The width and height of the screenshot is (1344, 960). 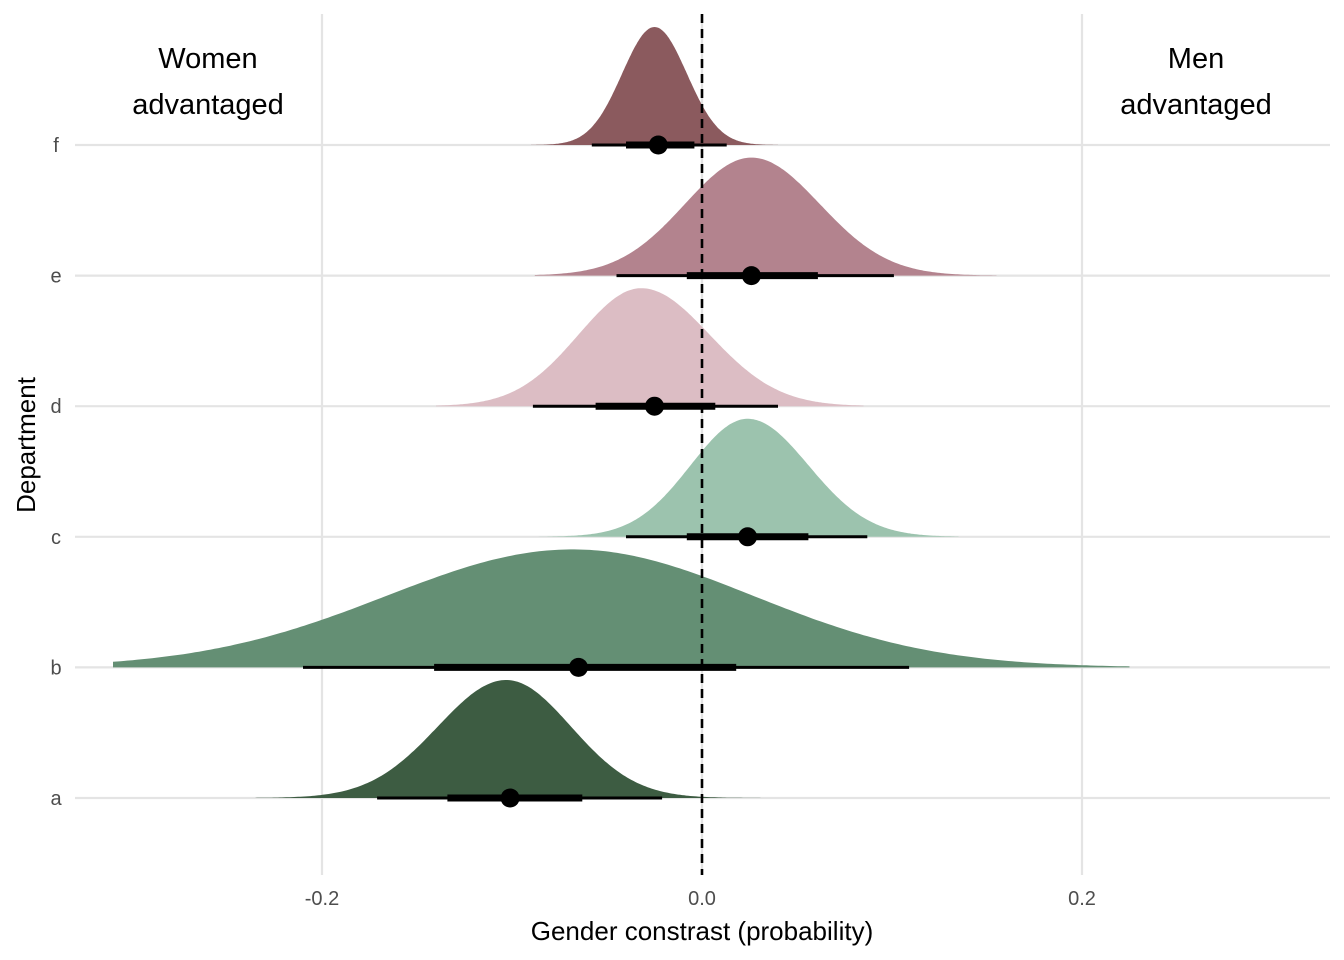 I want to click on annotation-women-line-1: Women, so click(x=207, y=59).